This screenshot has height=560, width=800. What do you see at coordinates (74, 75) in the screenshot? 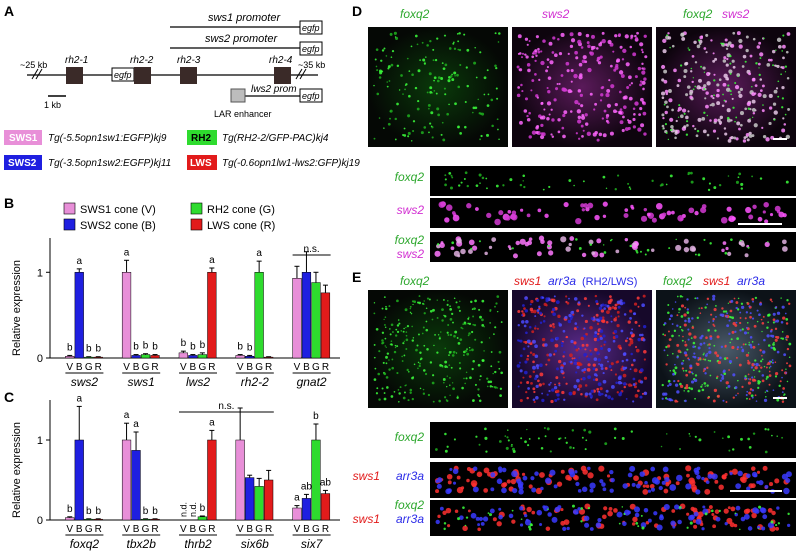
I see `rh2-1-exon` at bounding box center [74, 75].